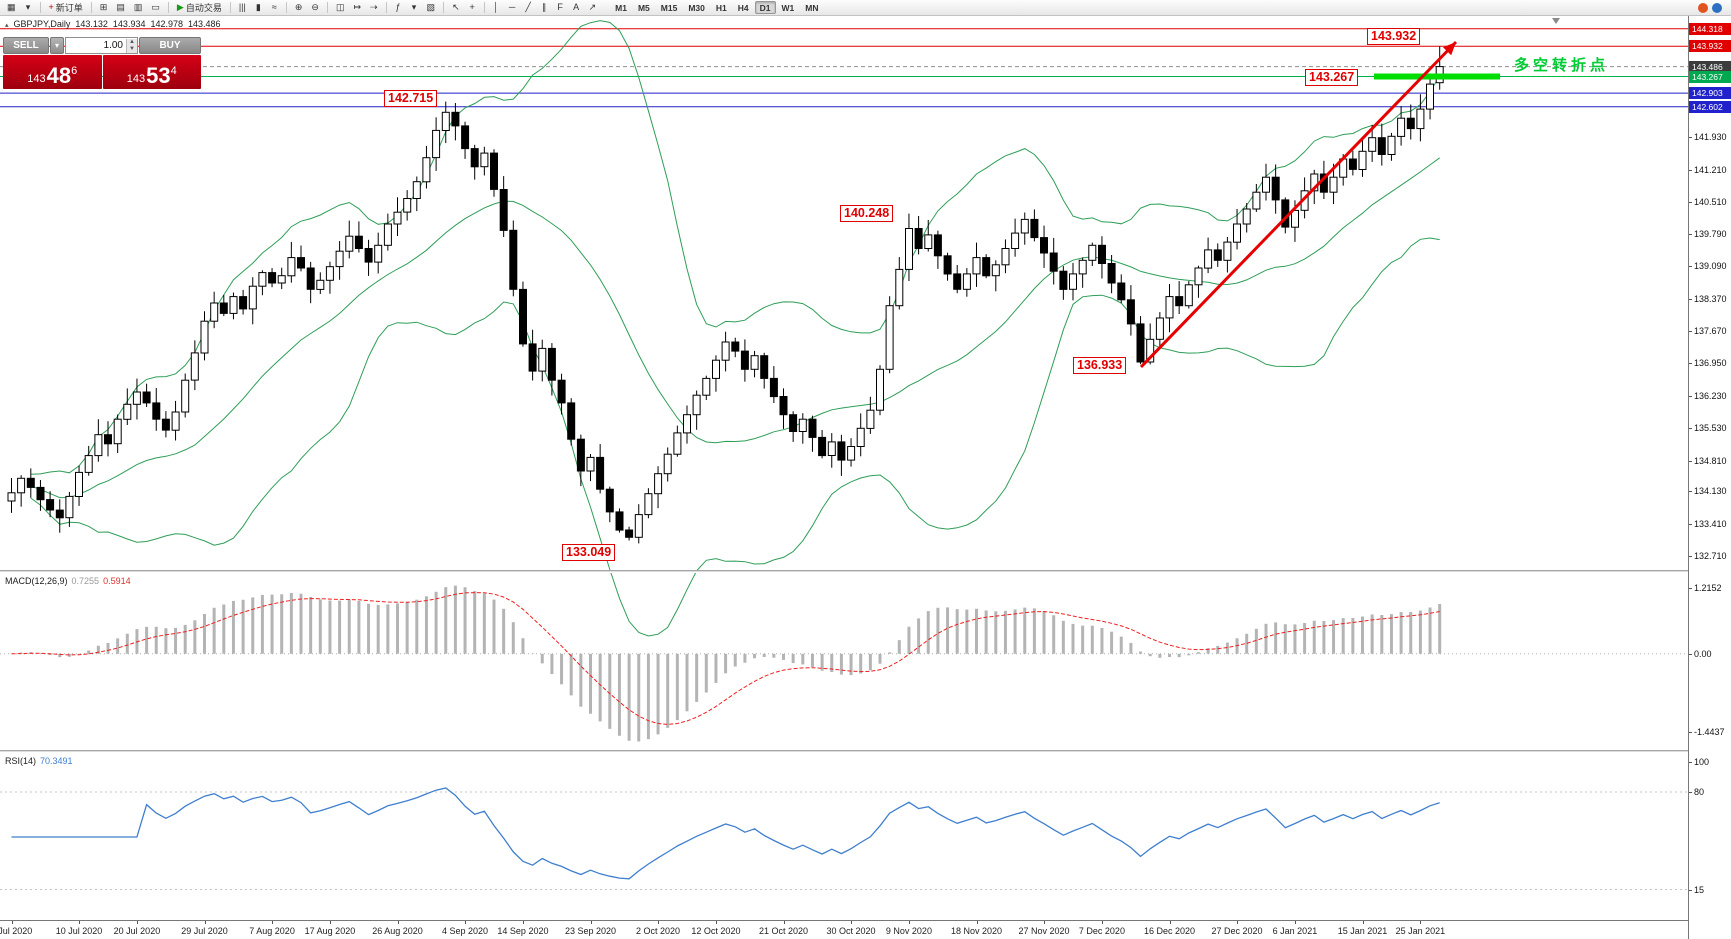 The image size is (1731, 939). I want to click on price-annotation-label: 143.267, so click(1332, 77).